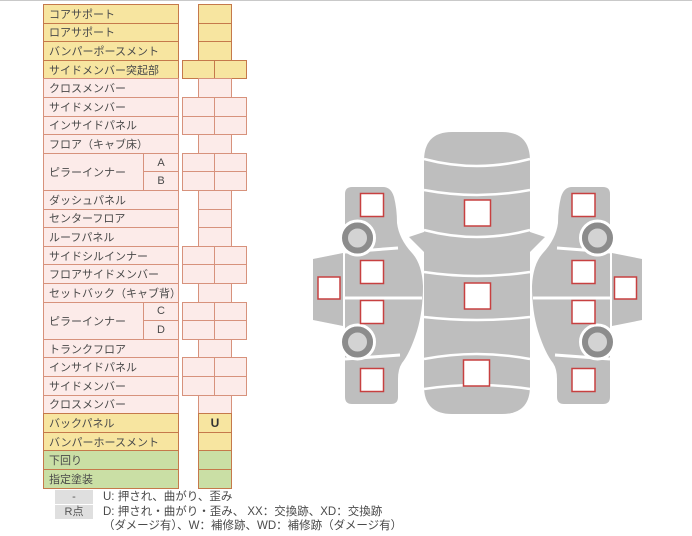 This screenshot has width=692, height=536. I want to click on part-label: フロア（キャブ床）, so click(111, 144).